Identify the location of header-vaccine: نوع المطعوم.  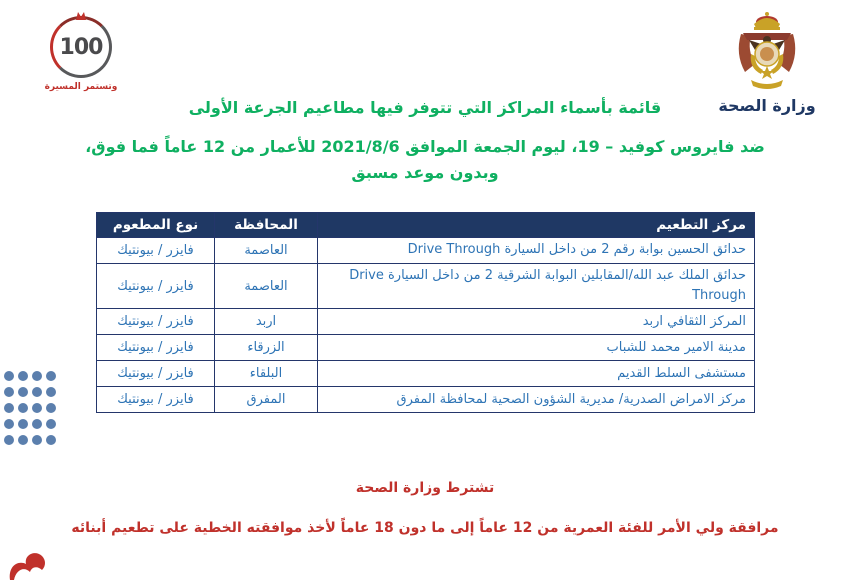
(155, 225).